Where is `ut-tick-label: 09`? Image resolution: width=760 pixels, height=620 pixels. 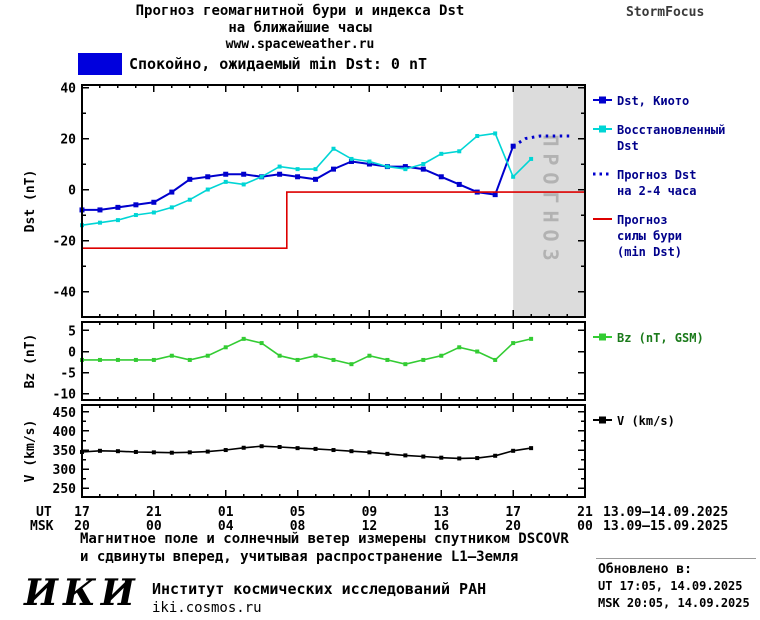
ut-tick-label: 09 is located at coordinates (370, 512).